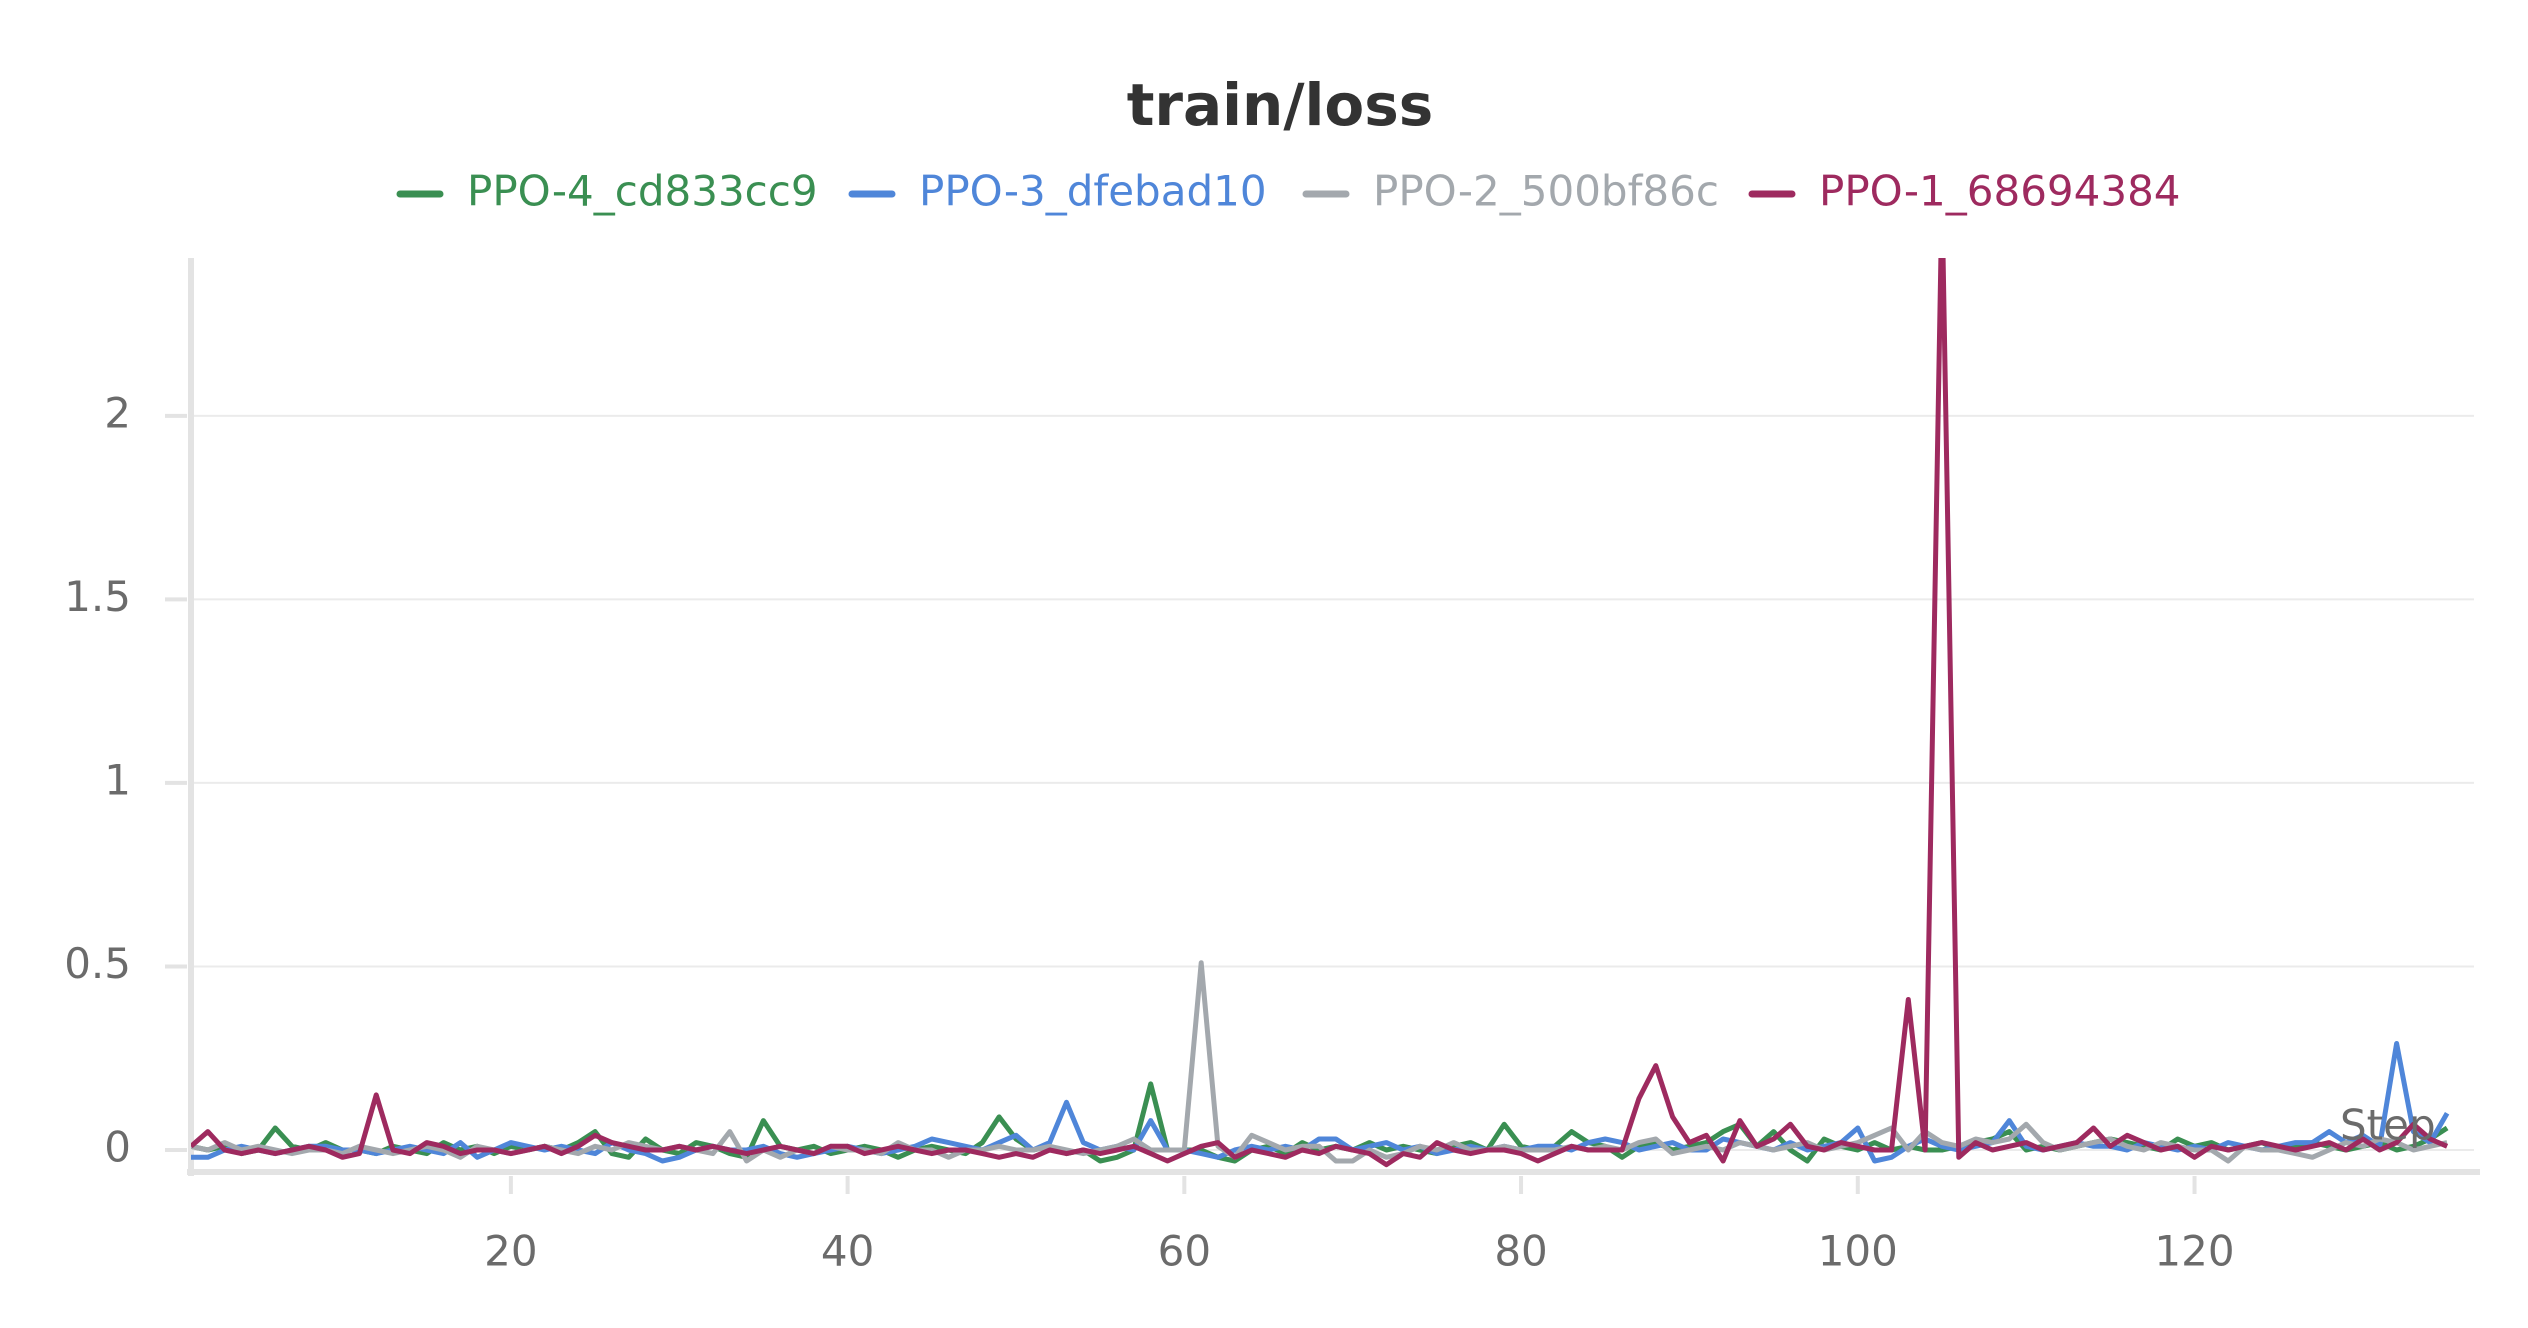 The height and width of the screenshot is (1328, 2528). I want to click on x-tick-label: 80, so click(1520, 1251).